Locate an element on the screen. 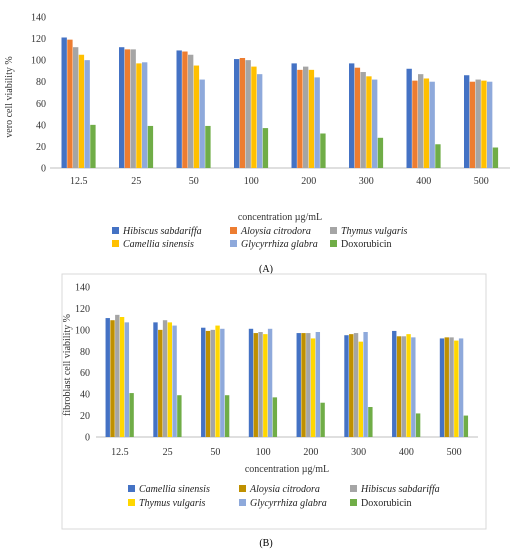 The image size is (531, 550). legend-item: Camellia sinensis is located at coordinates (169, 489).